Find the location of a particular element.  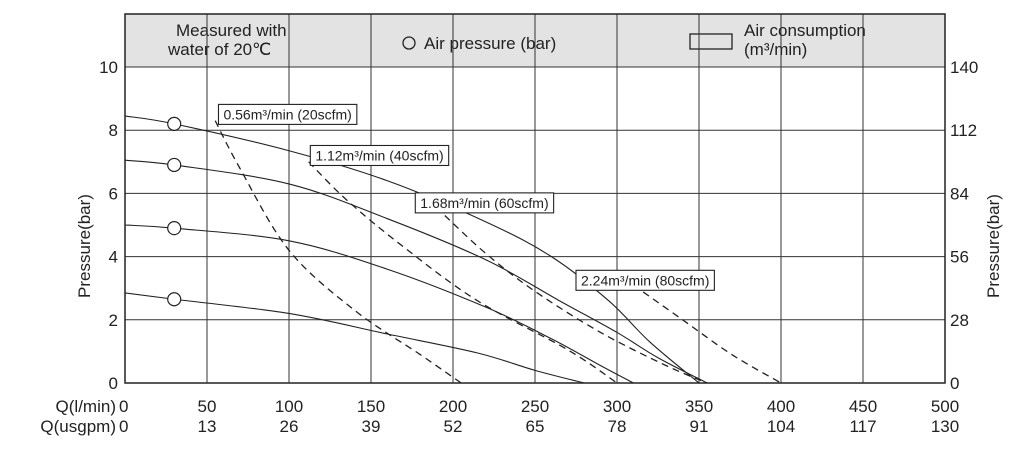

consumption-label-text: 0.56m³/min (20scfm) is located at coordinates (287, 114).